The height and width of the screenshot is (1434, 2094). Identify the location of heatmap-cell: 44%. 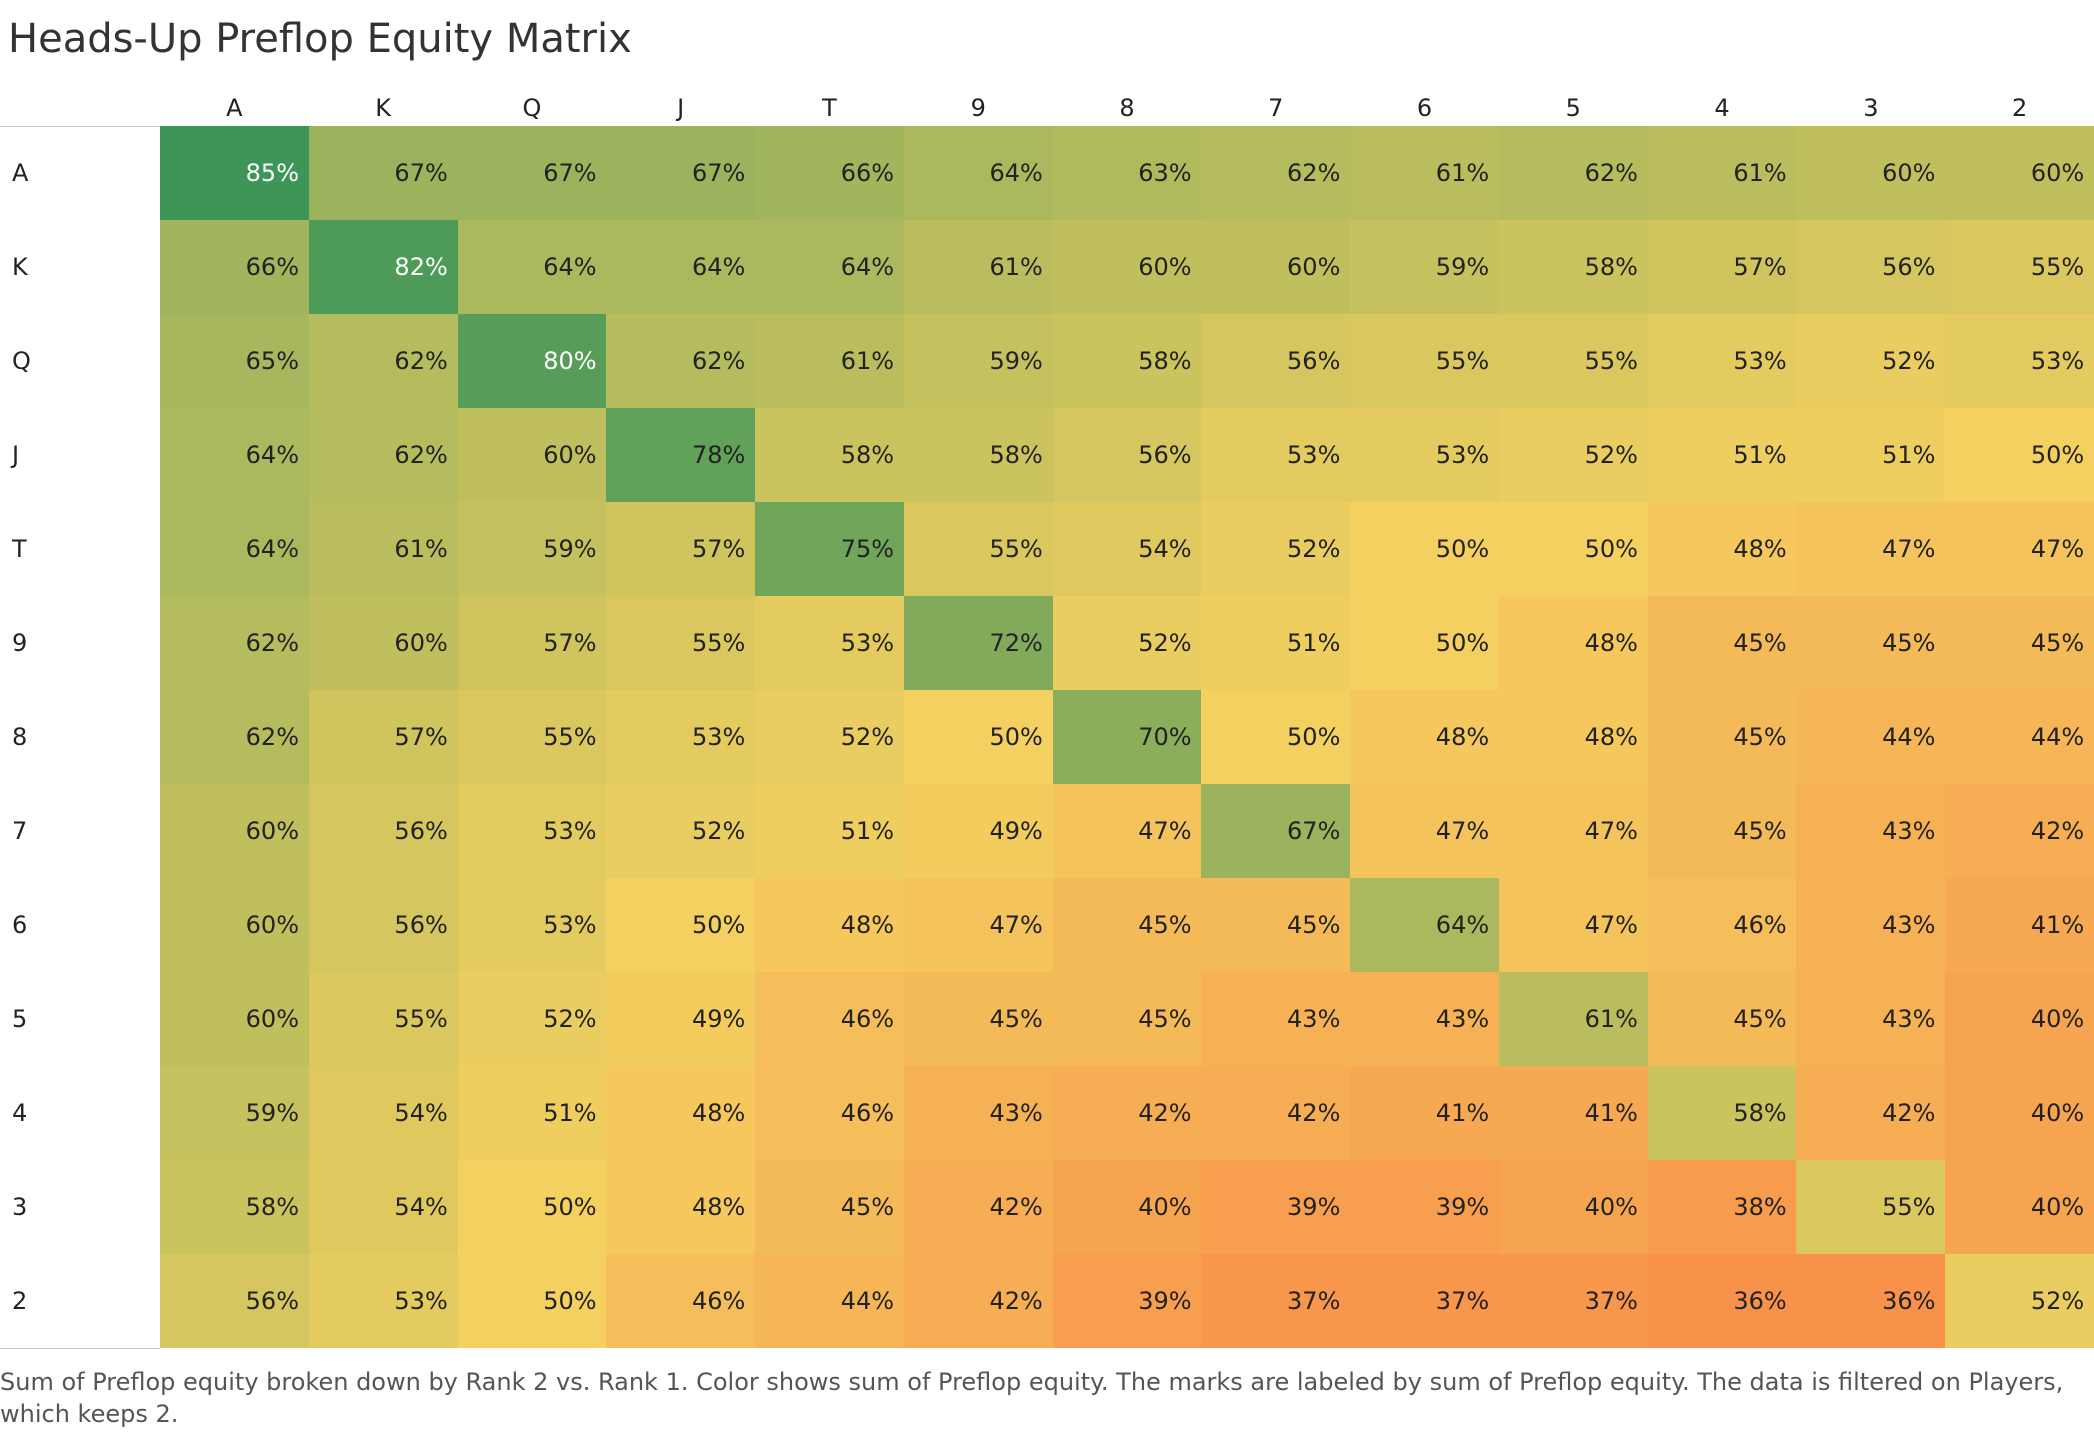
(2019, 737).